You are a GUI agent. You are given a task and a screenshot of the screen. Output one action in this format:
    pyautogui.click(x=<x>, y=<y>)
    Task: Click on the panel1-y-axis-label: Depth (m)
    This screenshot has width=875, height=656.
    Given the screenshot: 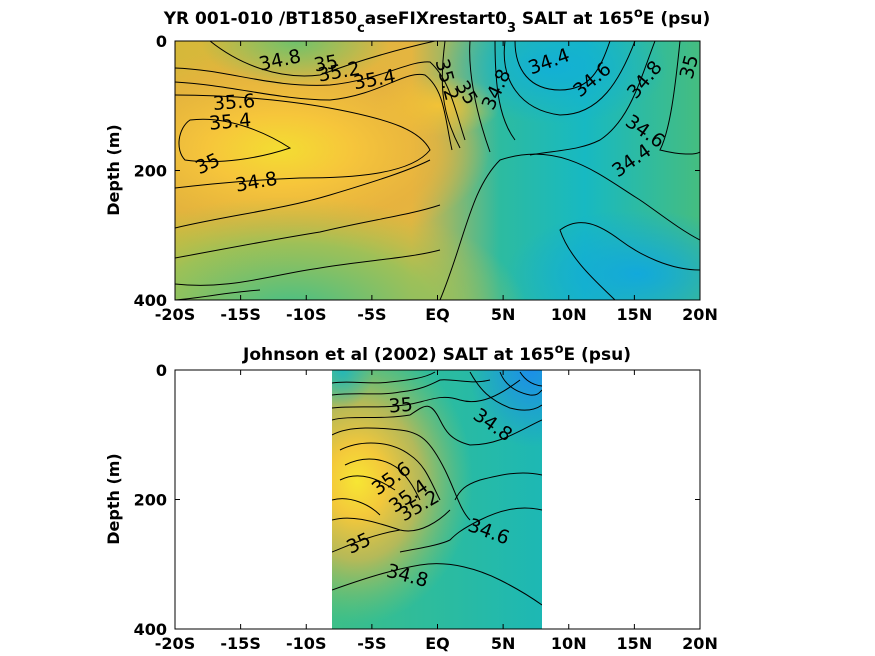 What is the action you would take?
    pyautogui.click(x=113, y=170)
    